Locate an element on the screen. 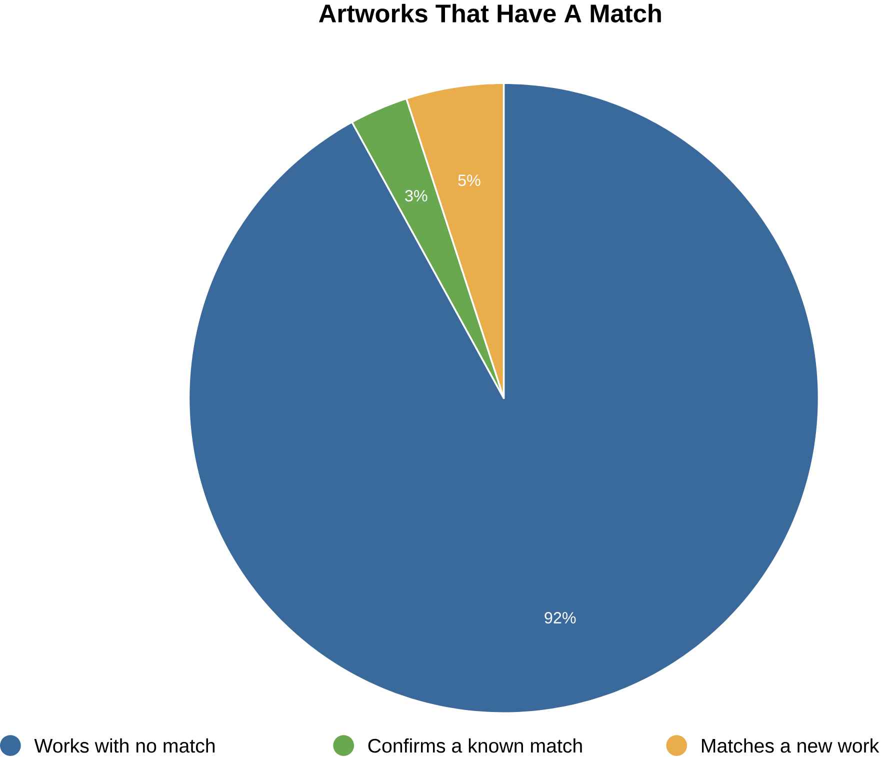 The height and width of the screenshot is (757, 883). data-label: 3% is located at coordinates (416, 196).